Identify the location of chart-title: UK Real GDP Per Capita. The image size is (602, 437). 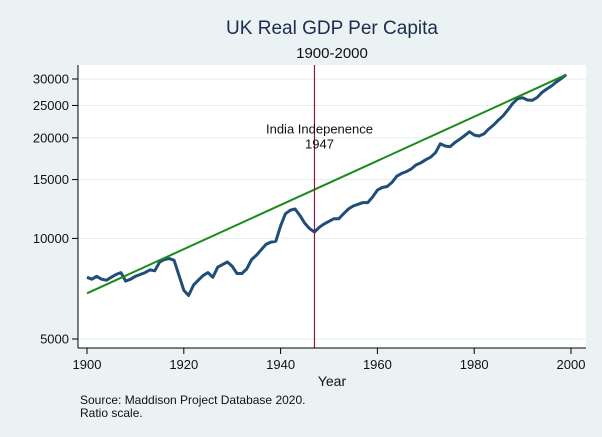
(332, 28).